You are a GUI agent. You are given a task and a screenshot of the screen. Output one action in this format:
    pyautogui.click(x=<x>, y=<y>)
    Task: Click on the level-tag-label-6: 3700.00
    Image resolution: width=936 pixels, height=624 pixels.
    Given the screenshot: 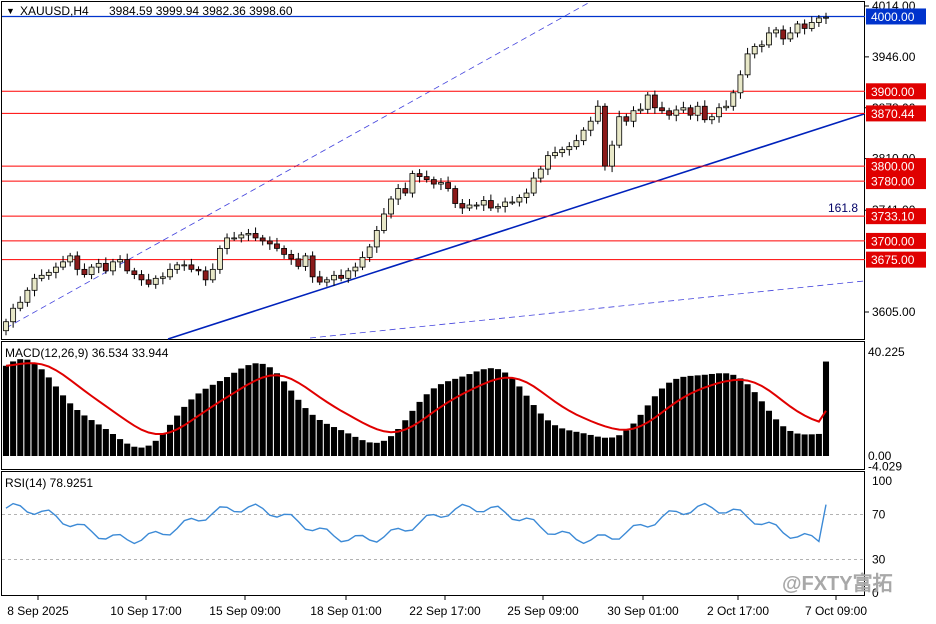 What is the action you would take?
    pyautogui.click(x=893, y=241)
    